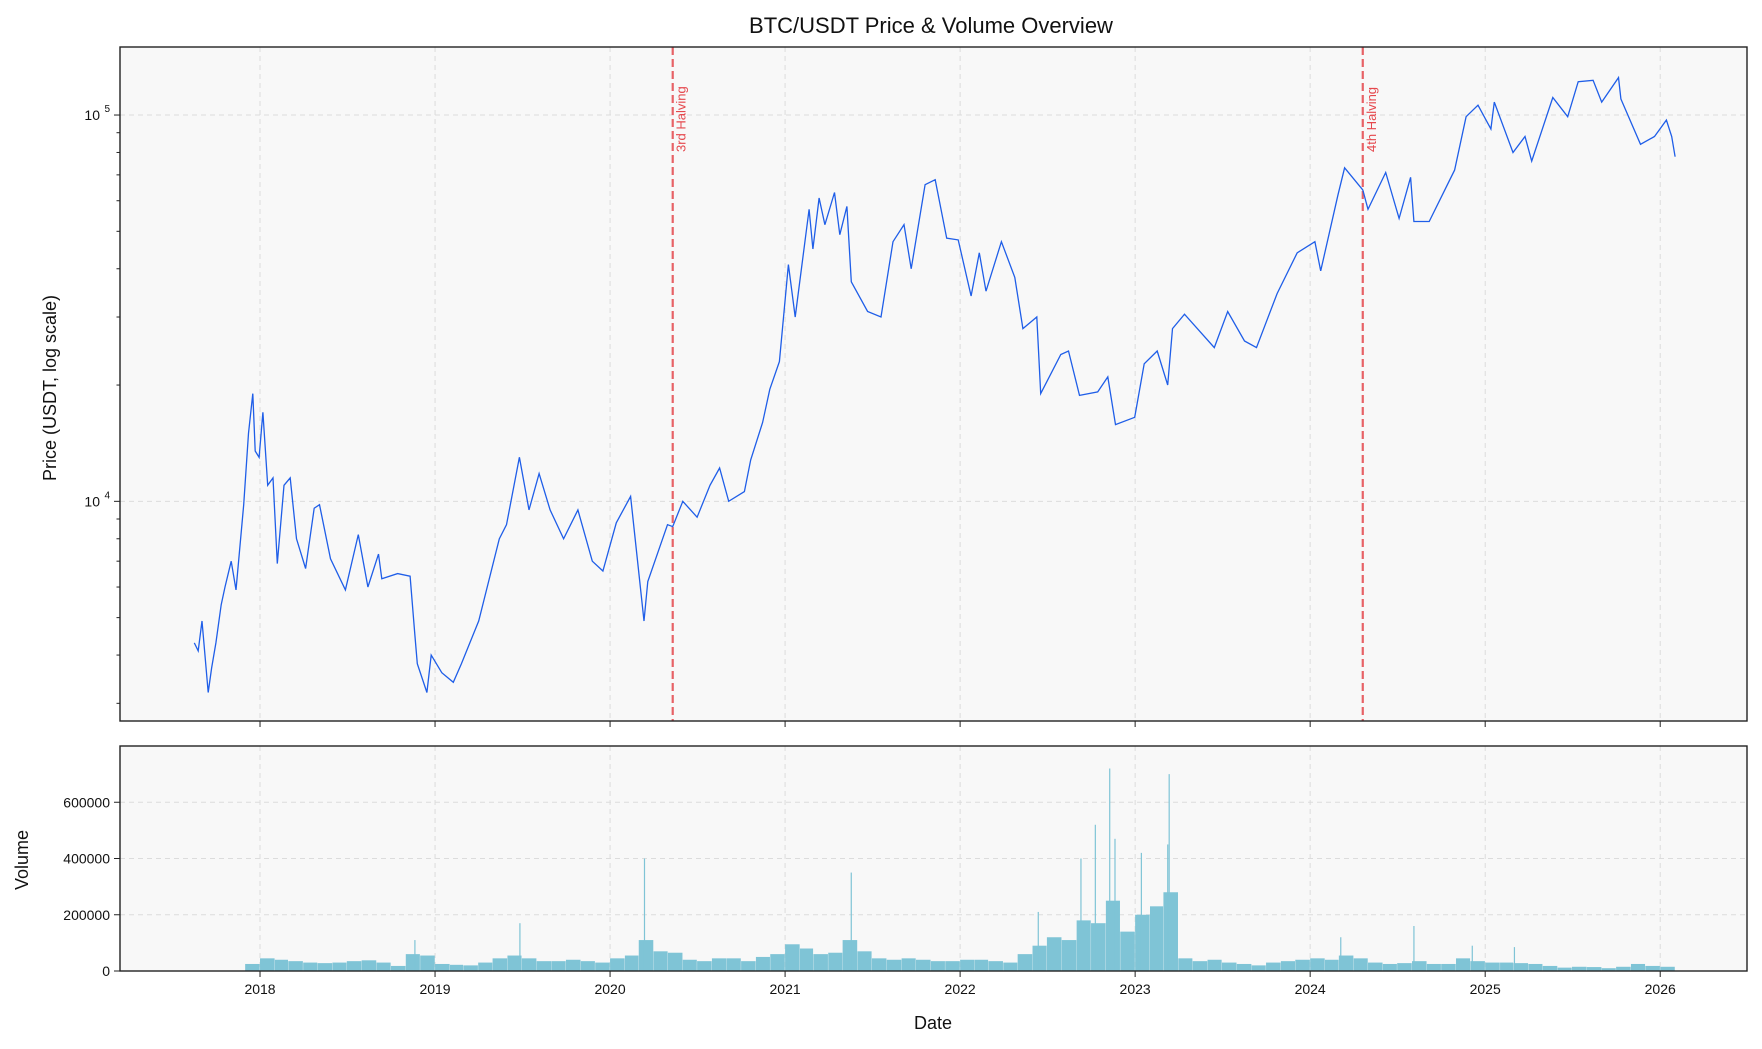  Describe the element at coordinates (1135, 989) in the screenshot. I see `x-tick-label: 2023` at that location.